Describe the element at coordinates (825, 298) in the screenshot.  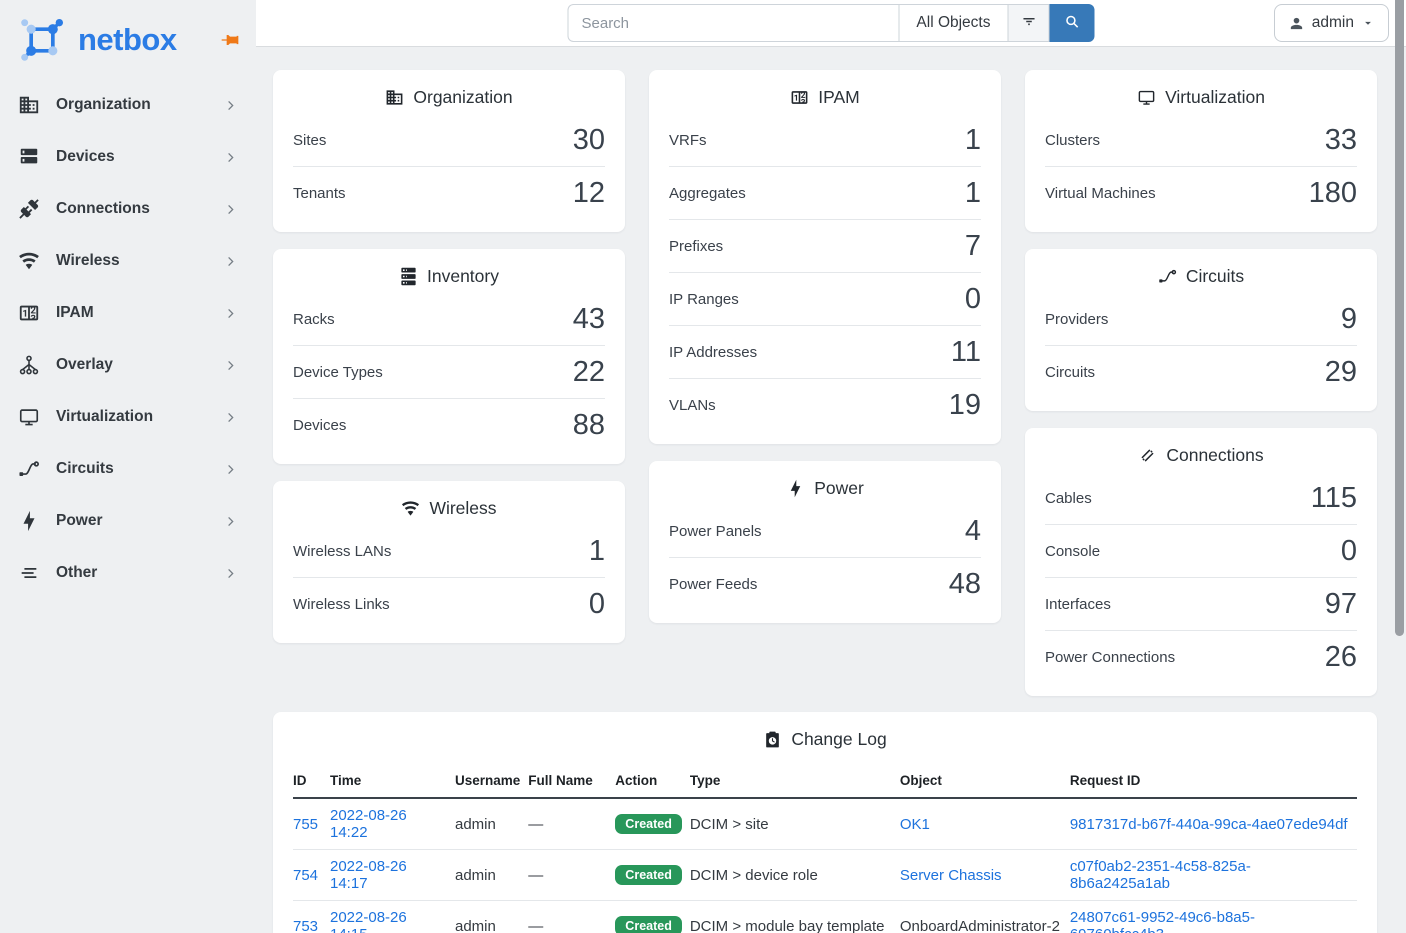
I see `stat-row: IP Ranges 0` at that location.